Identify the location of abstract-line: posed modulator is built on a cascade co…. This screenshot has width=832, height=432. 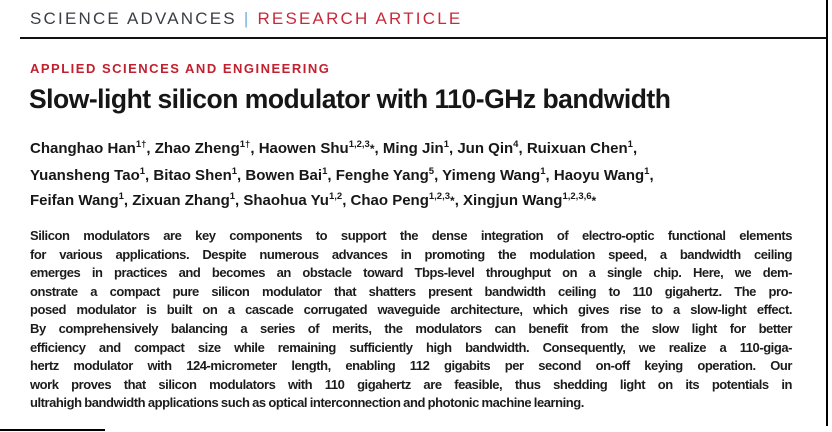
(411, 310).